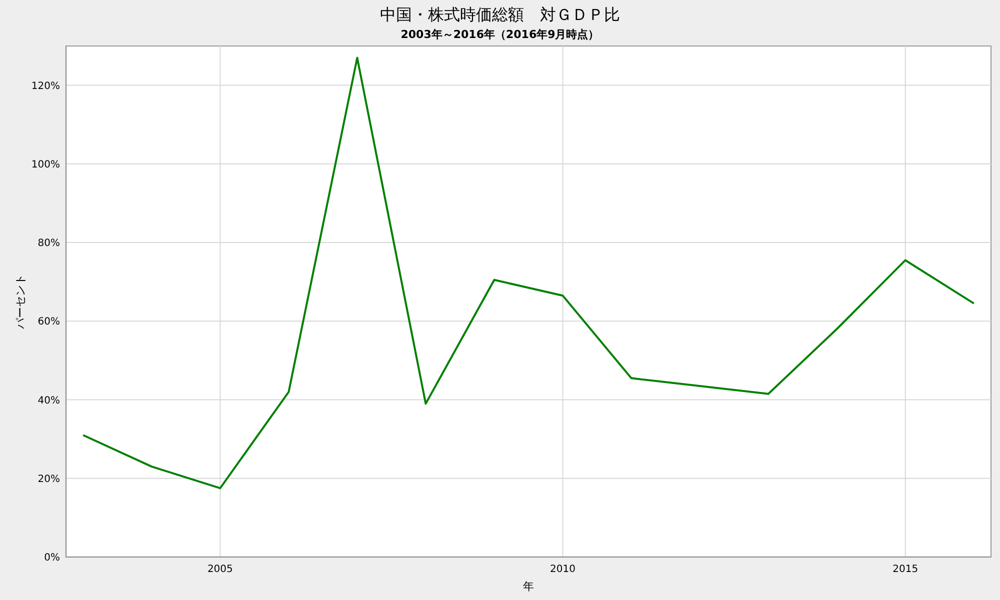 Image resolution: width=1000 pixels, height=600 pixels. I want to click on y-tick-label: 40%, so click(49, 400).